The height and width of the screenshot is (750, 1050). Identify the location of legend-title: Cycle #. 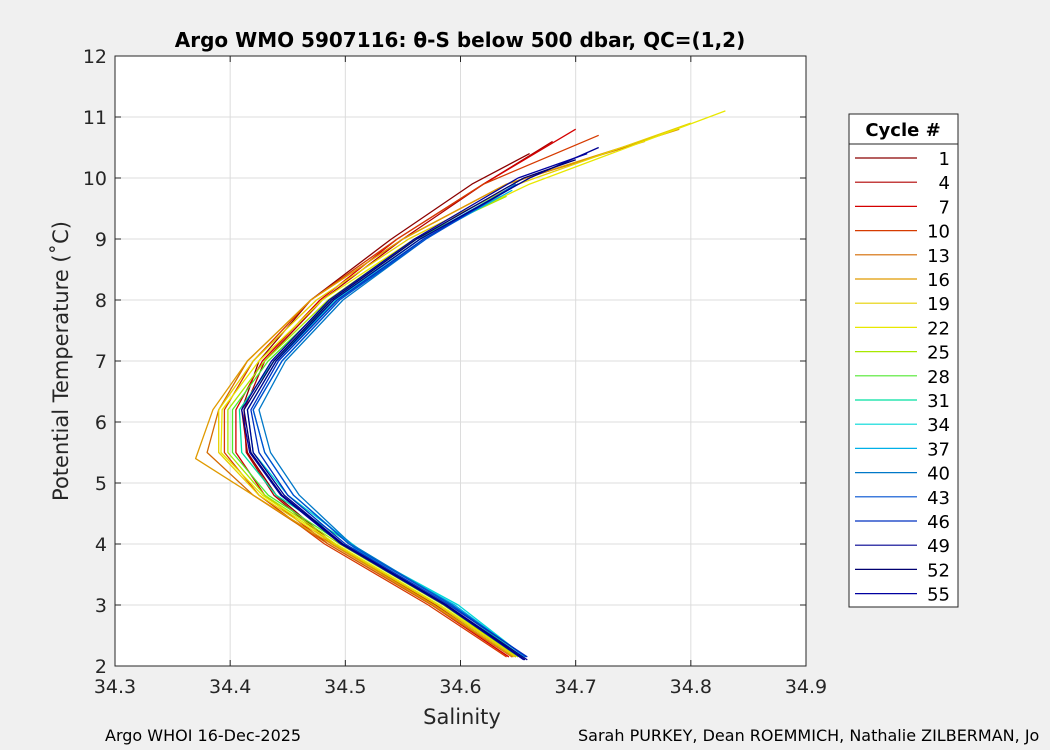
(902, 130).